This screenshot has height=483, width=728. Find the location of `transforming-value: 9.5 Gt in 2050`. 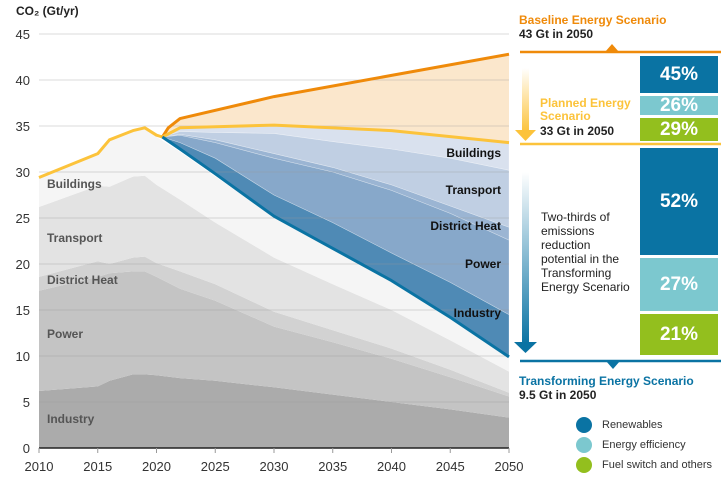

transforming-value: 9.5 Gt in 2050 is located at coordinates (558, 395).